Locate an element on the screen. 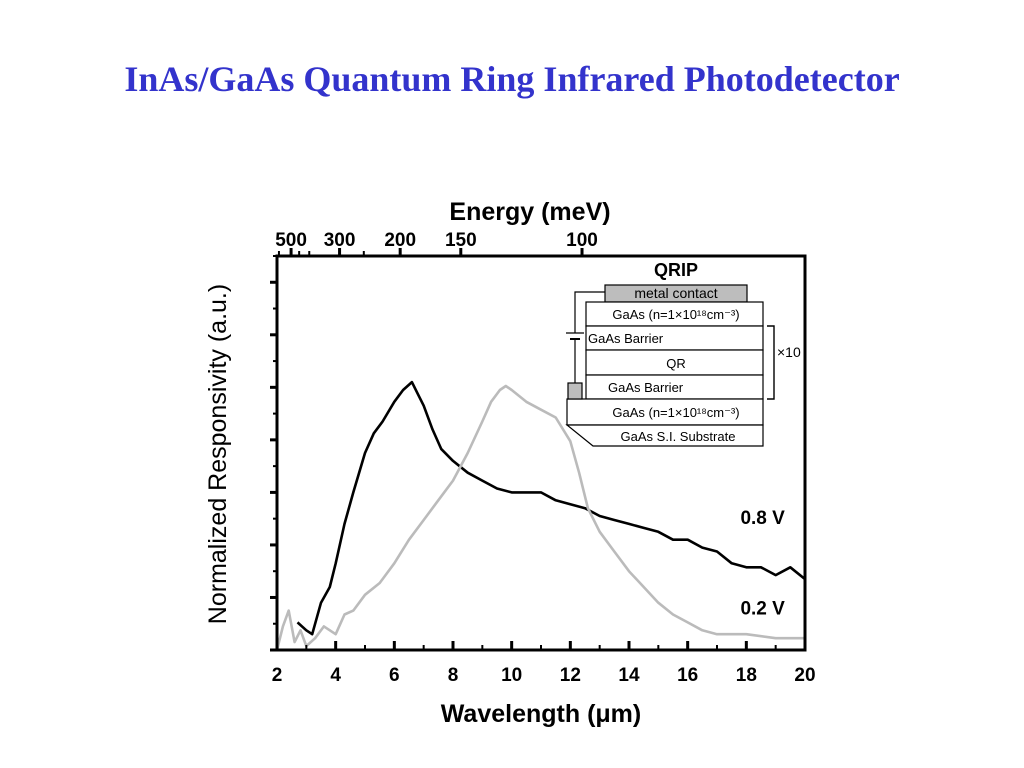  repeat-bracket is located at coordinates (771, 362).